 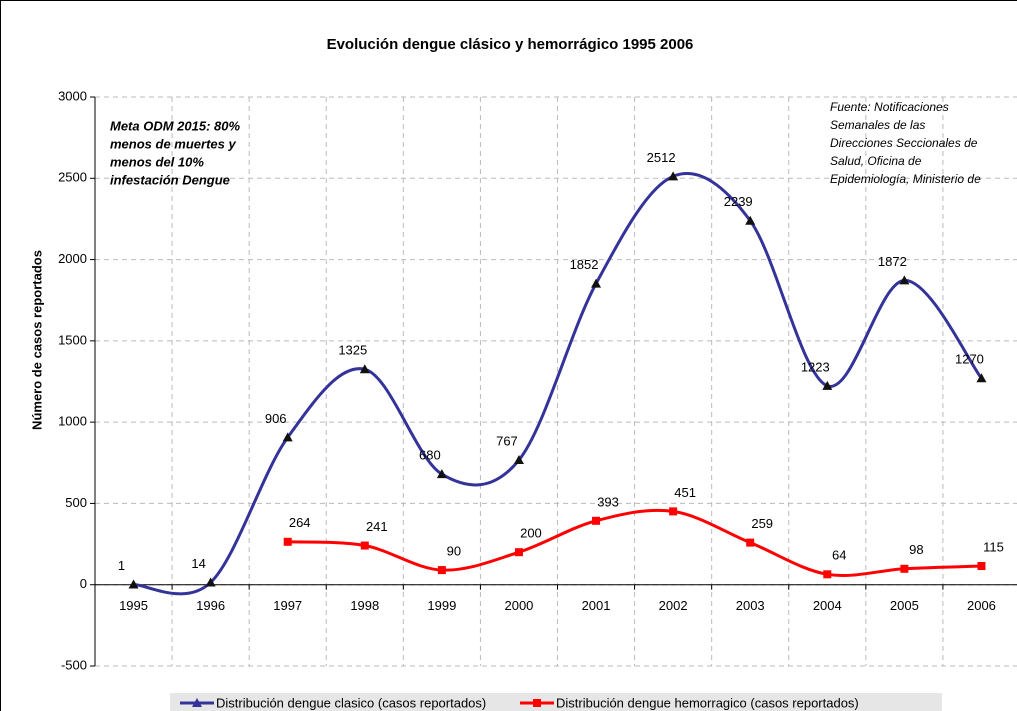 What do you see at coordinates (72, 95) in the screenshot?
I see `y-tick-label: 3000` at bounding box center [72, 95].